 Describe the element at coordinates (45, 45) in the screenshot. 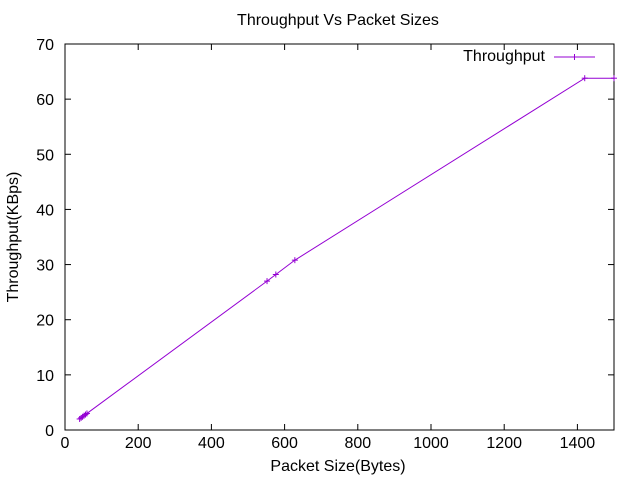

I see `y-tick-label: 70` at that location.